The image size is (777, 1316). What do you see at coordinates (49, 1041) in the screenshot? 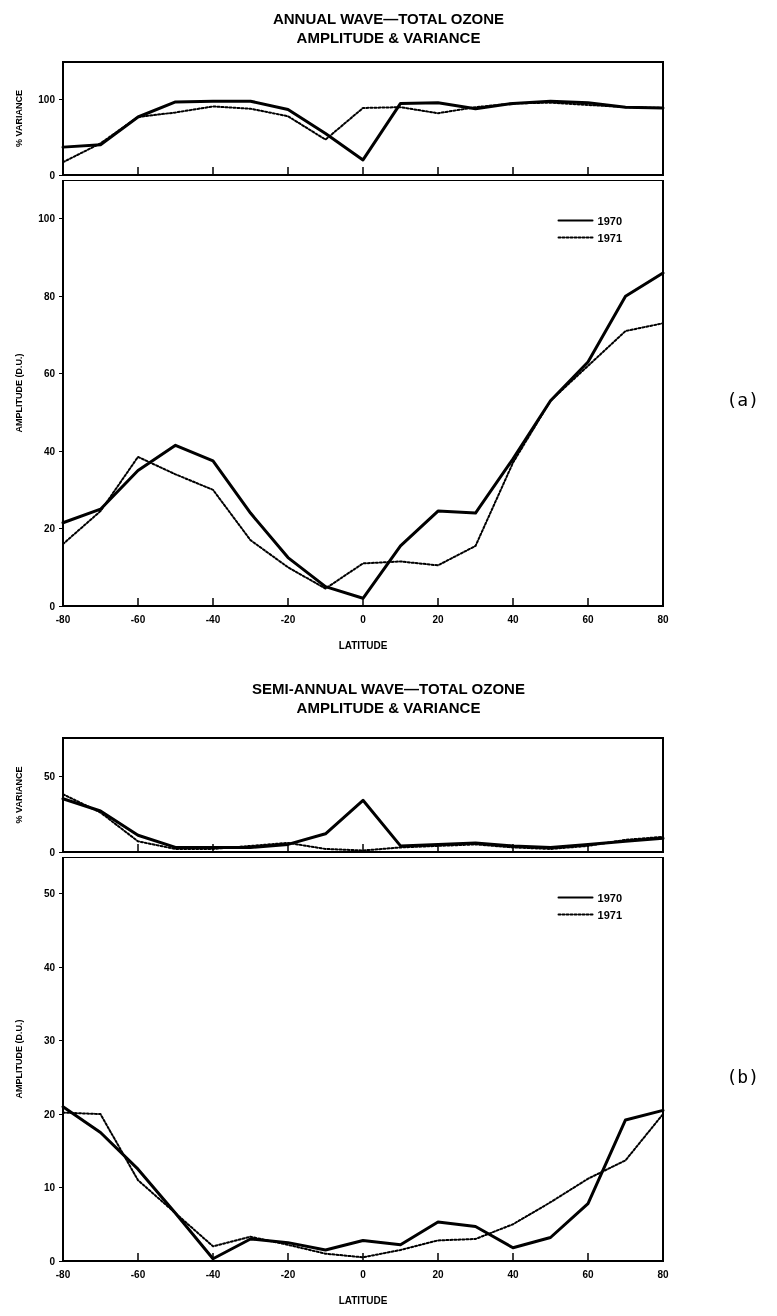
I see `y-tick-label: 30` at bounding box center [49, 1041].